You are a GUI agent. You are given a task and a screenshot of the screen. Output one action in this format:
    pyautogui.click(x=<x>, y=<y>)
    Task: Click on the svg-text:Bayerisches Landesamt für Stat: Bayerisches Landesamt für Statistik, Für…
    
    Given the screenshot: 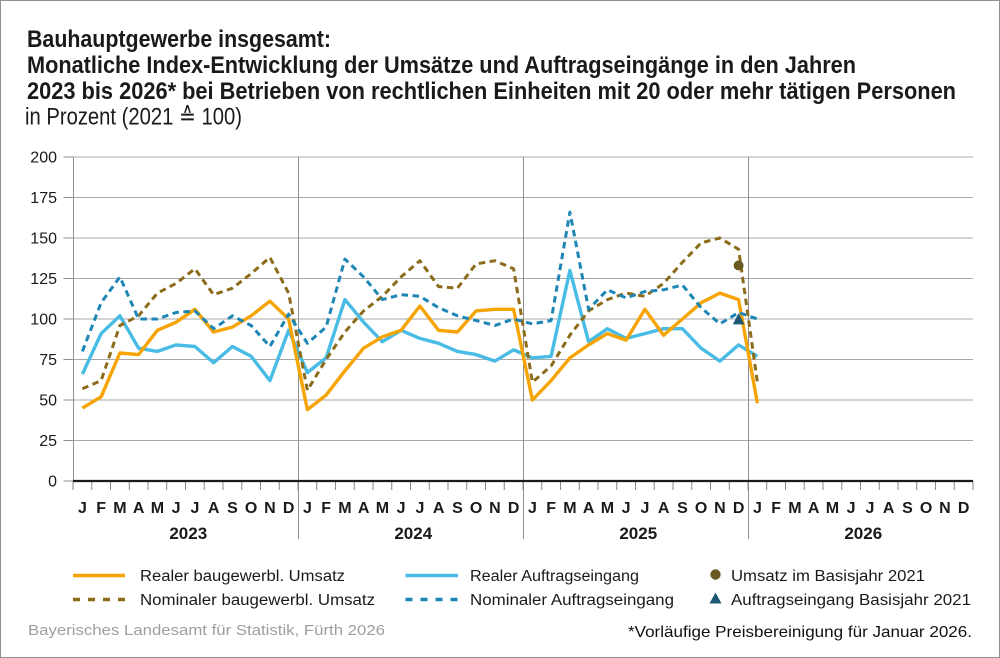 What is the action you would take?
    pyautogui.click(x=206, y=631)
    